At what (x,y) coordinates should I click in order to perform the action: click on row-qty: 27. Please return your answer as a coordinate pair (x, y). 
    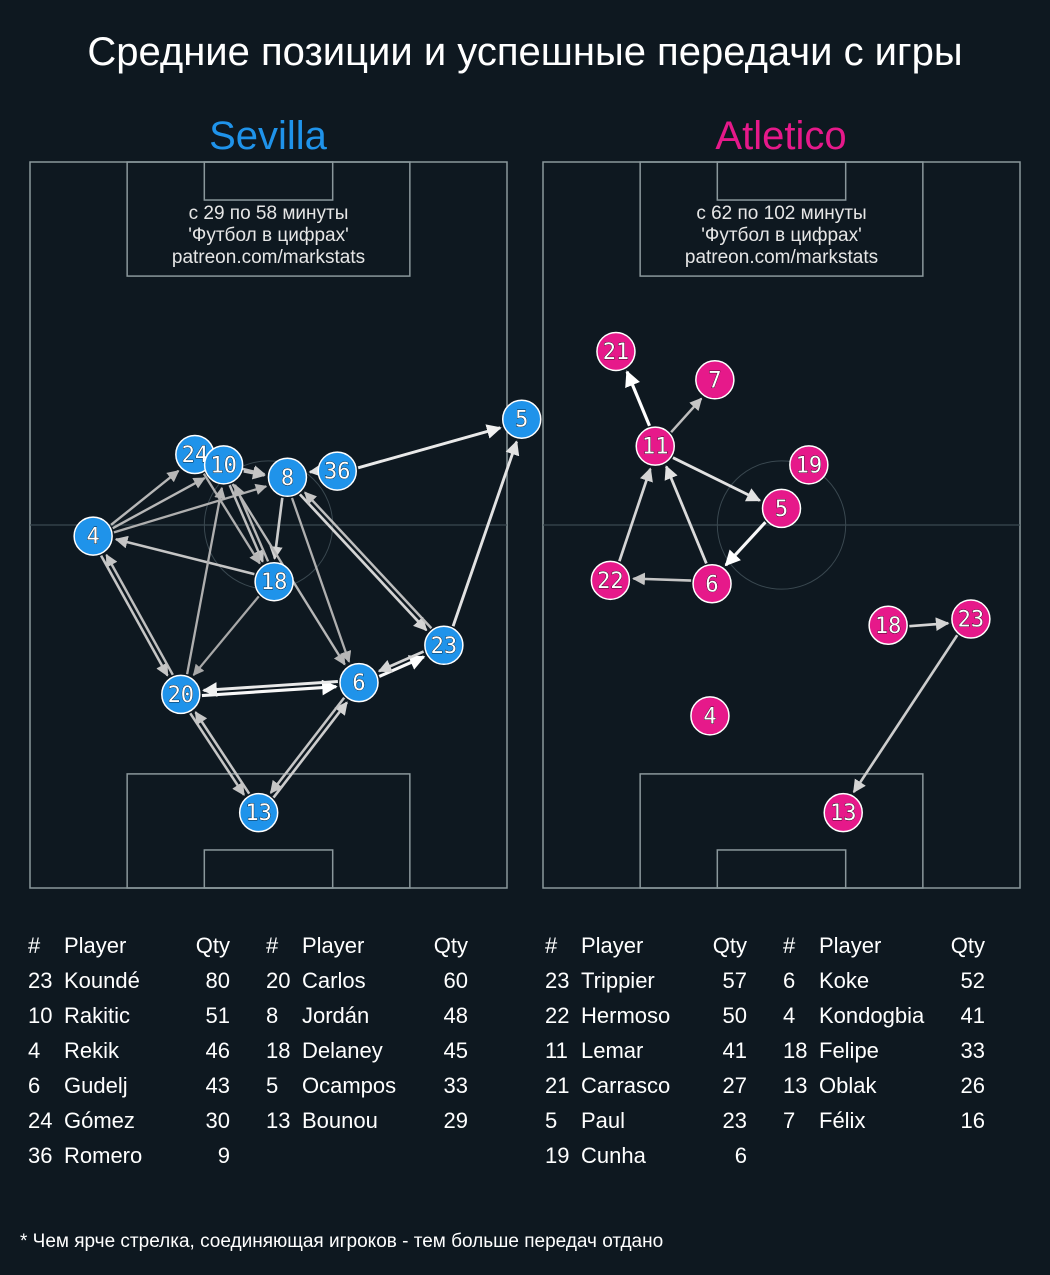
    Looking at the image, I should click on (734, 1085).